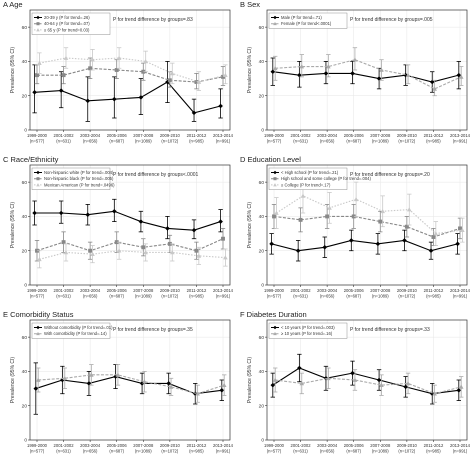 Image resolution: width=474 pixels, height=466 pixels. What do you see at coordinates (38, 314) in the screenshot?
I see `panel-title: E Comorbidity Status` at bounding box center [38, 314].